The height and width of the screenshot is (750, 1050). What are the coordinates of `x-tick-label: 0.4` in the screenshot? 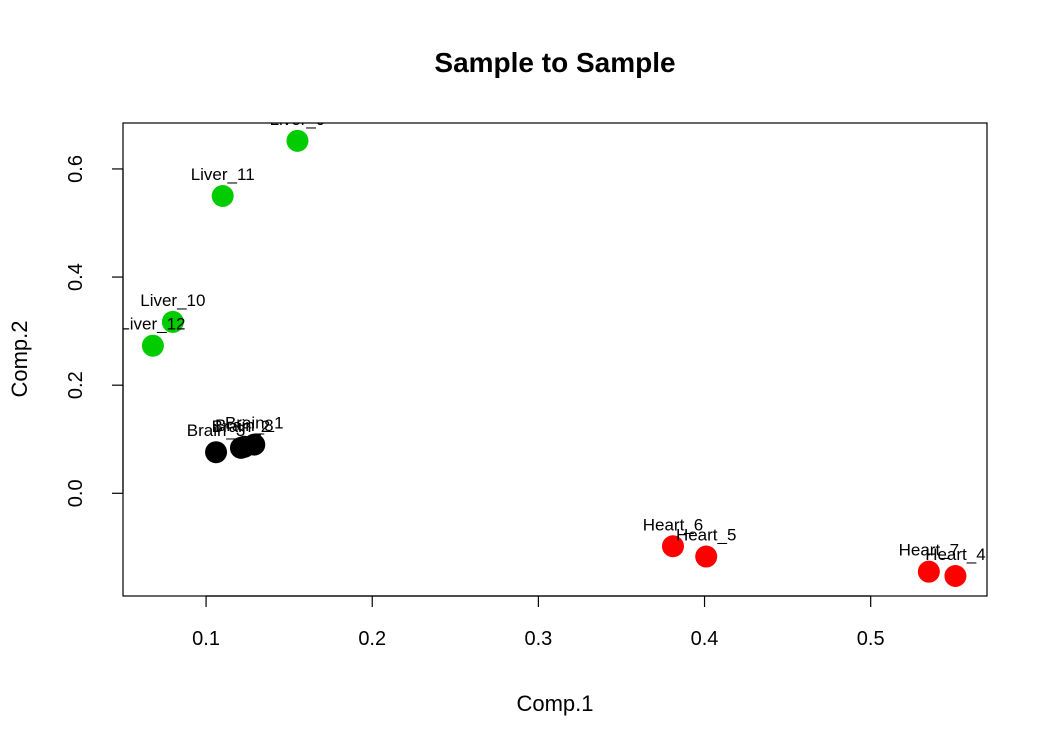 It's located at (705, 639).